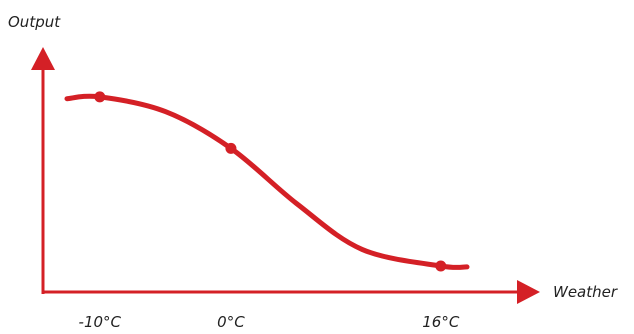 The height and width of the screenshot is (334, 634). I want to click on y-axis-arrow, so click(43, 58).